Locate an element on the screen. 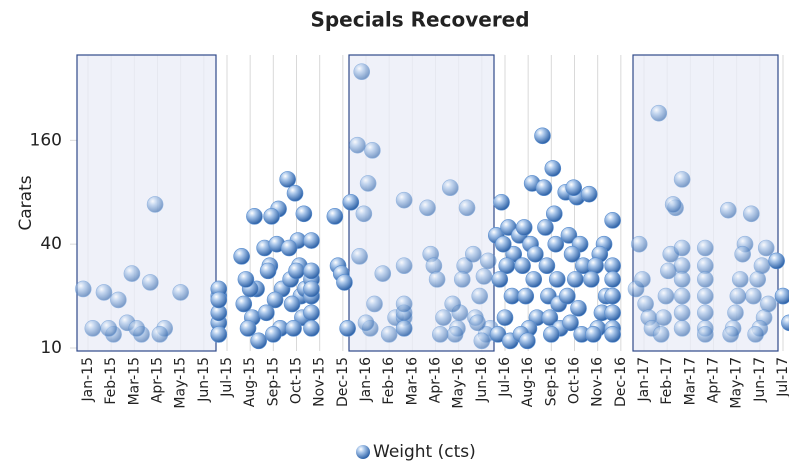  x-tick-label: Apr-17 is located at coordinates (714, 380).